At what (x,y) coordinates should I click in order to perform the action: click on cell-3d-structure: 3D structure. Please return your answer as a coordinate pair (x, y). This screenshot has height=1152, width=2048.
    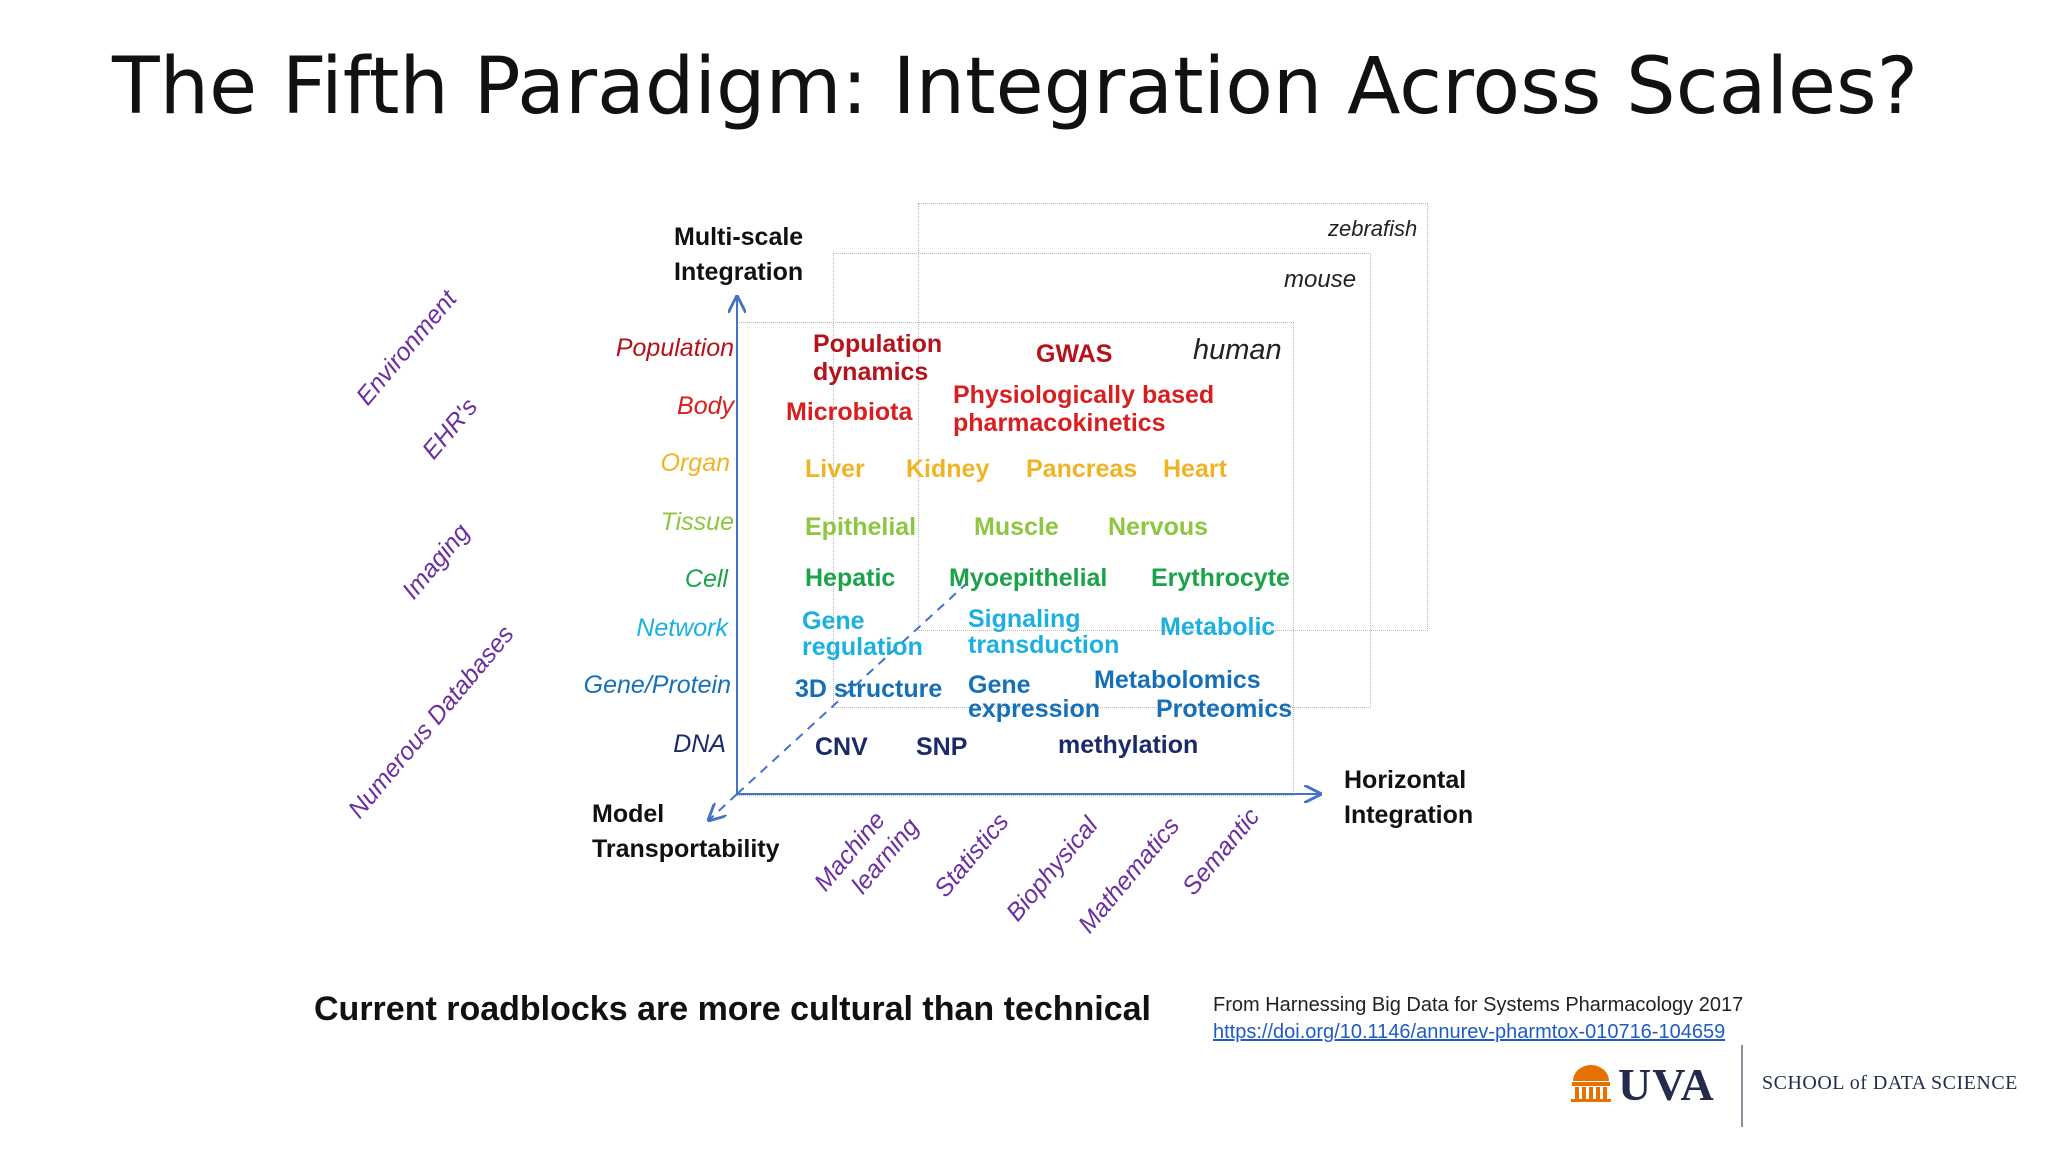
    Looking at the image, I should click on (869, 689).